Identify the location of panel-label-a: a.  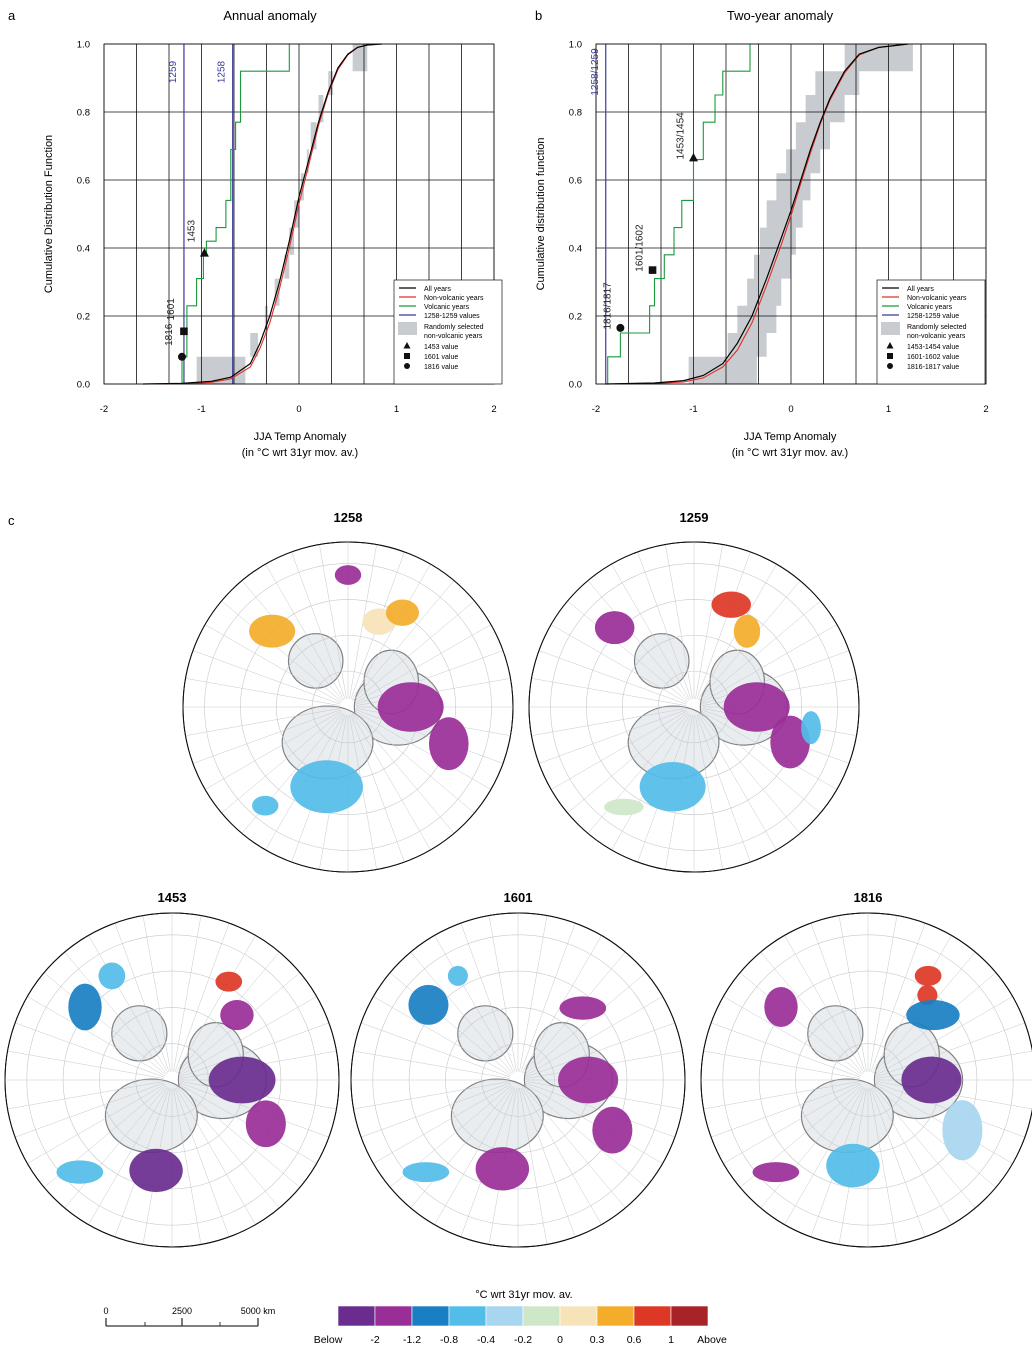
(12, 15).